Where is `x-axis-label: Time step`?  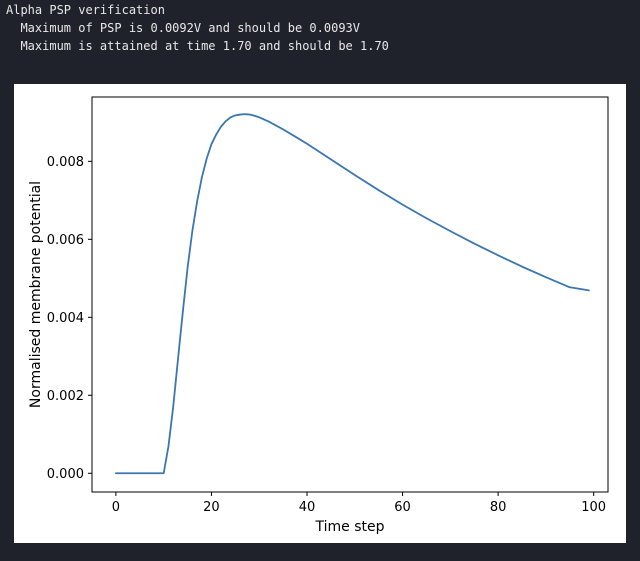 x-axis-label: Time step is located at coordinates (350, 527).